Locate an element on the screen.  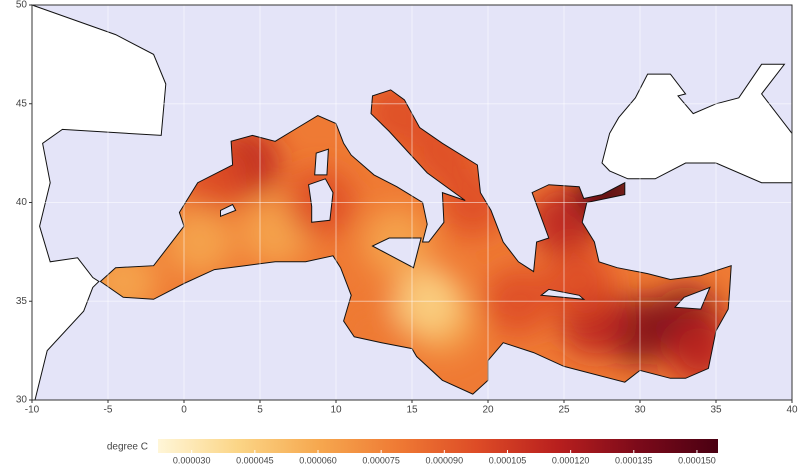
x-tick-label: 35 is located at coordinates (716, 410).